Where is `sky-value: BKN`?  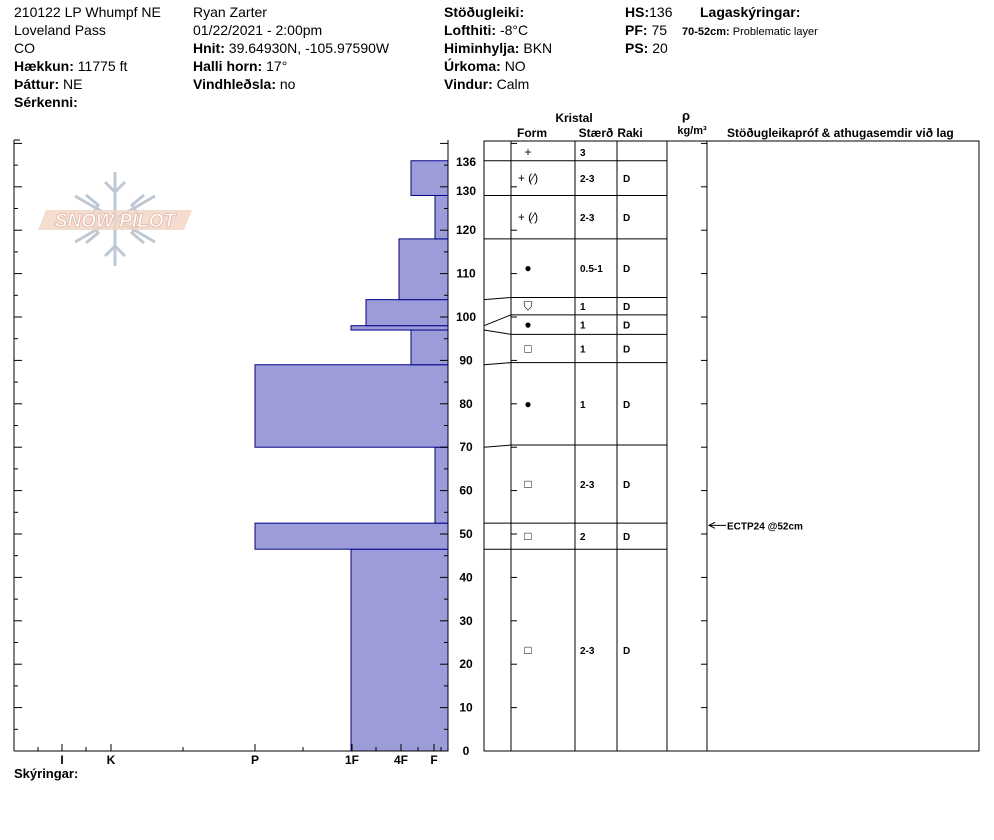
sky-value: BKN is located at coordinates (538, 48).